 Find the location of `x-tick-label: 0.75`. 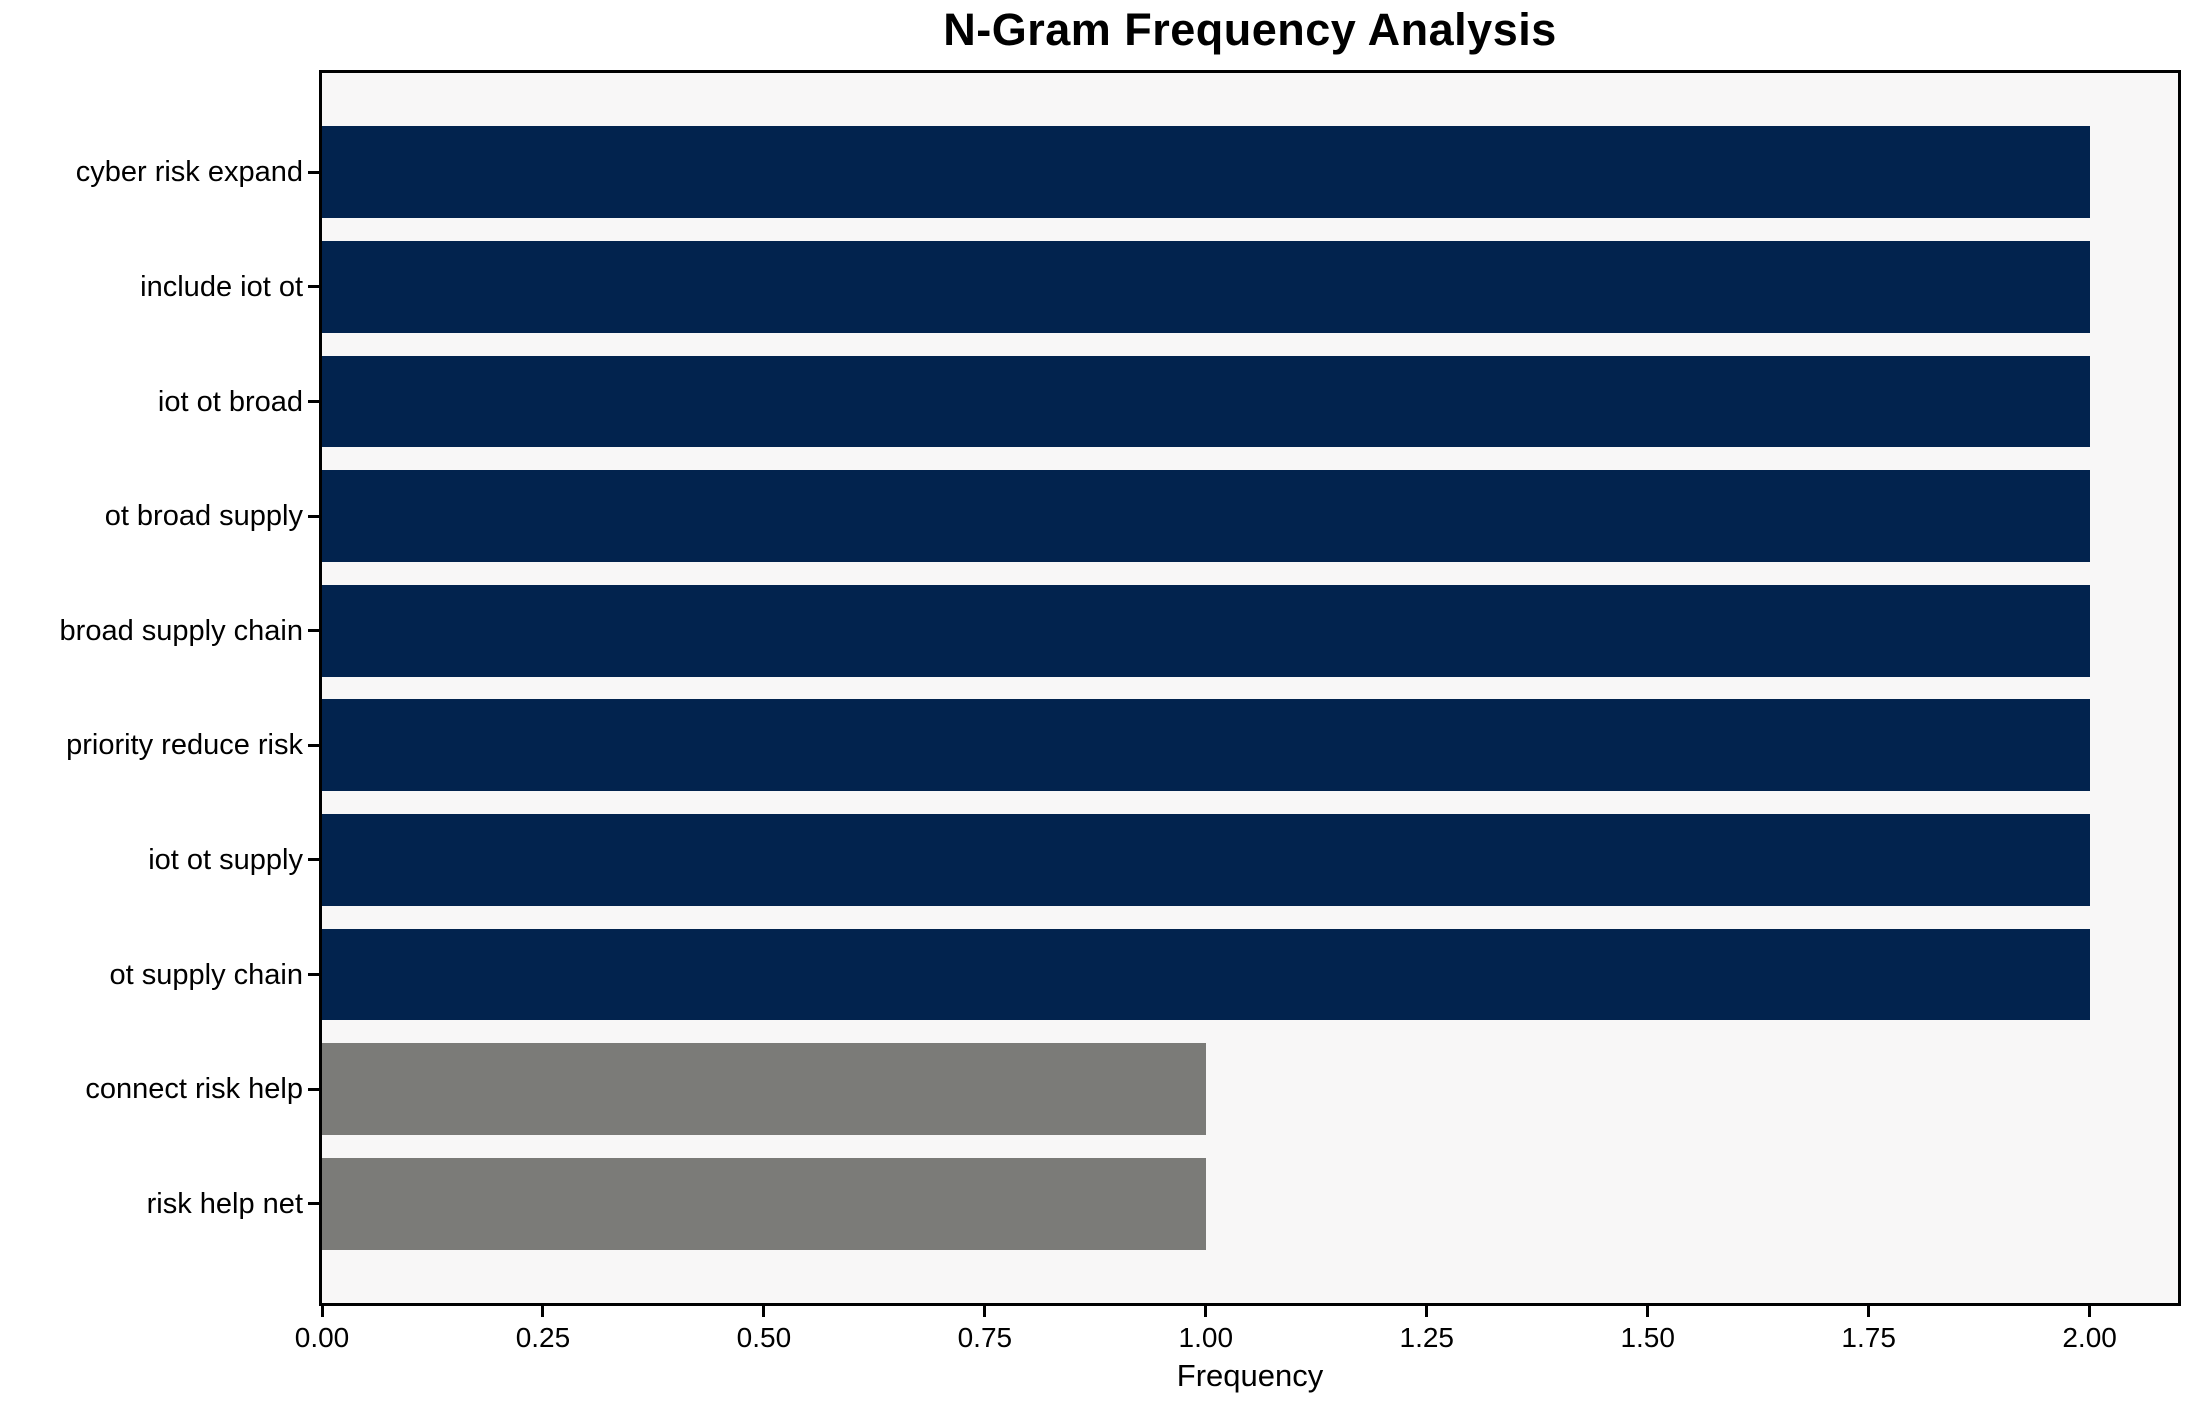

x-tick-label: 0.75 is located at coordinates (985, 1337).